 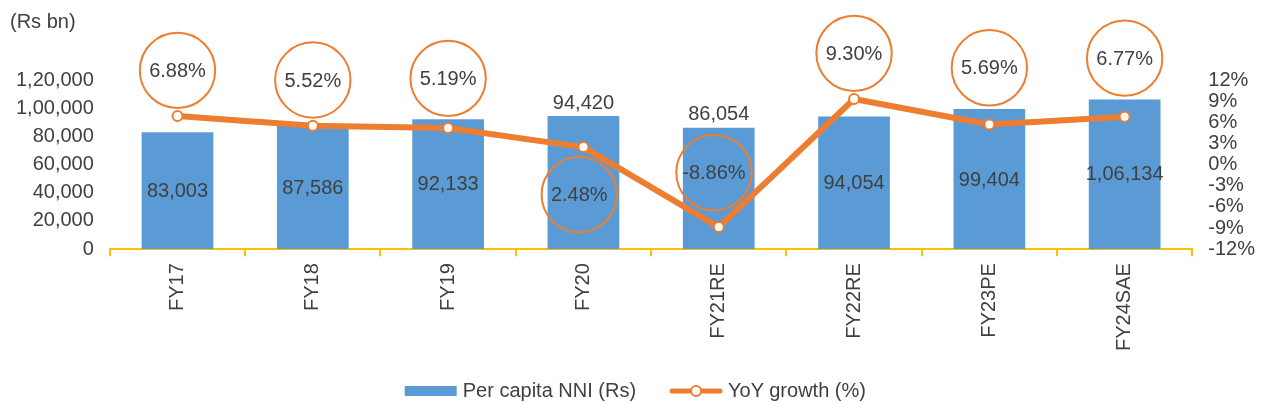 I want to click on y-tick-label: 80,000, so click(x=63, y=134).